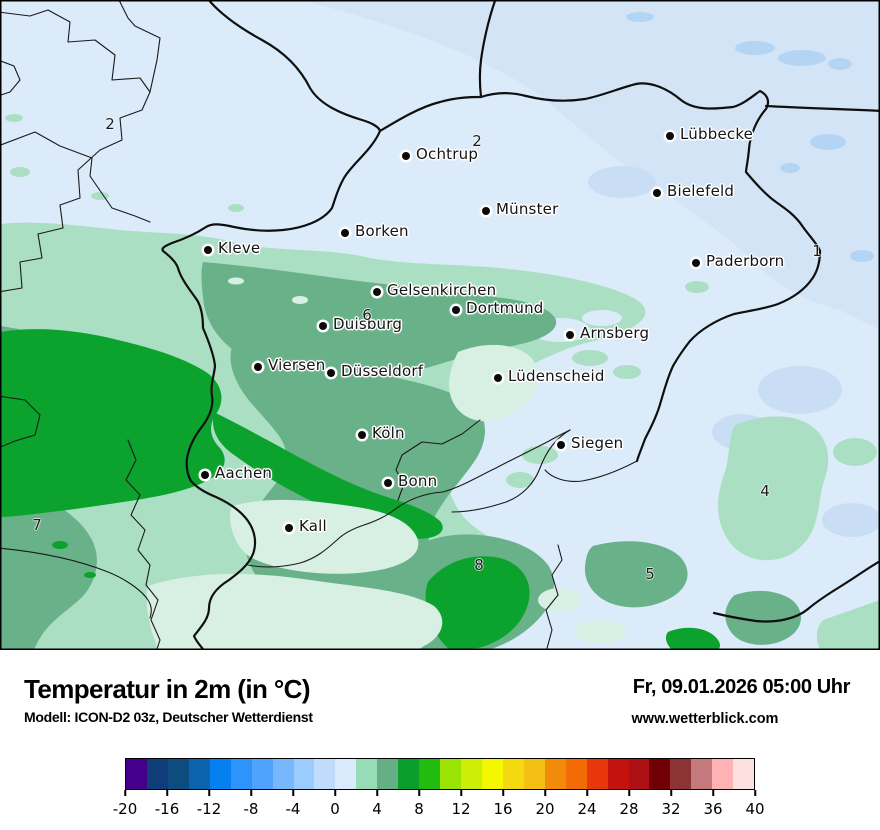 Image resolution: width=880 pixels, height=830 pixels. I want to click on legend-tick-label: 36, so click(713, 809).